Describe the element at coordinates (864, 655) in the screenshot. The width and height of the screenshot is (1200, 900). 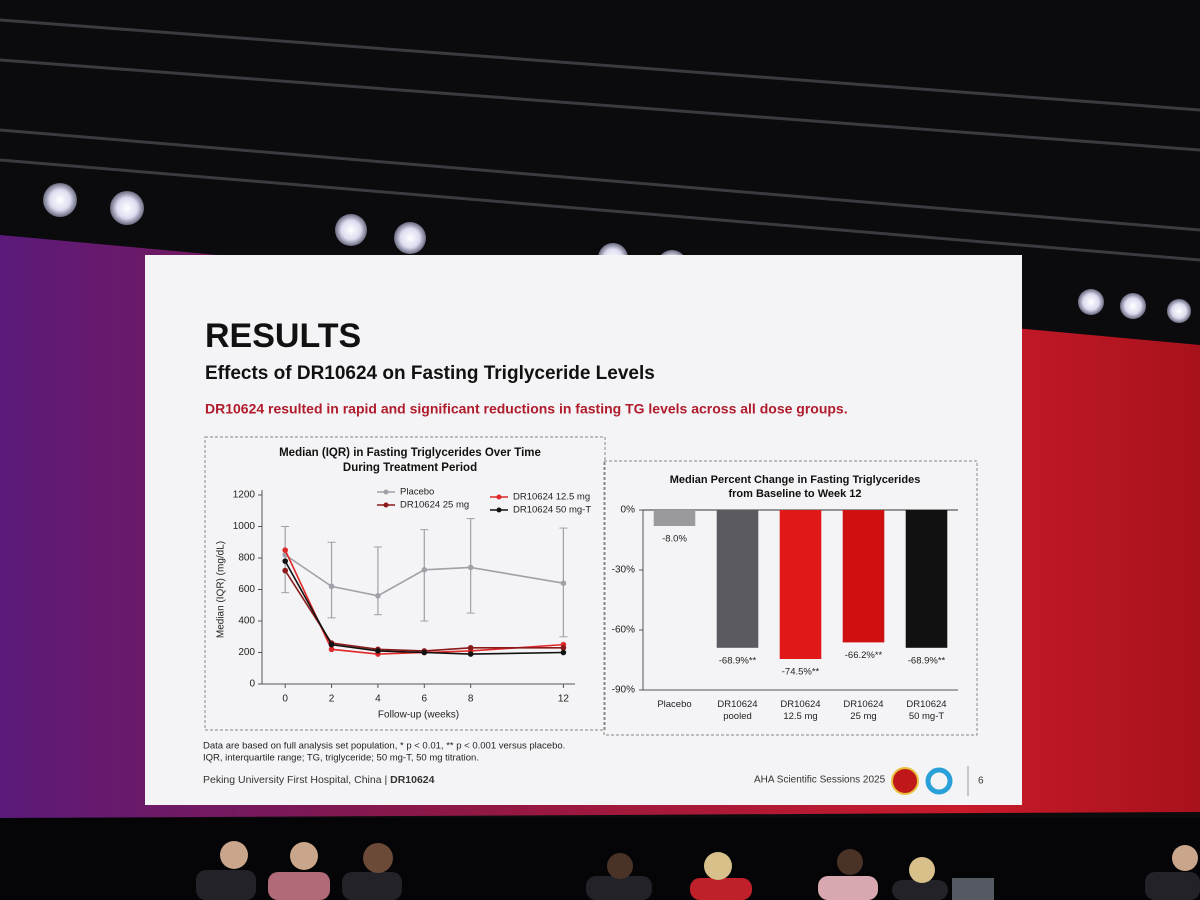
I see `bar-value-label: -66.2%**` at that location.